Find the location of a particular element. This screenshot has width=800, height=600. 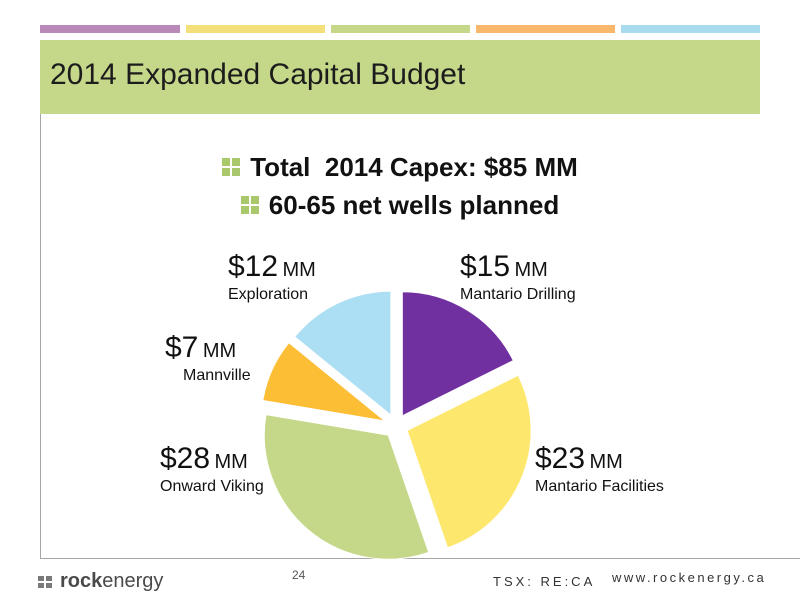

slice-label-mantario-drilling: $15 MM Mantario Drilling is located at coordinates (518, 277).